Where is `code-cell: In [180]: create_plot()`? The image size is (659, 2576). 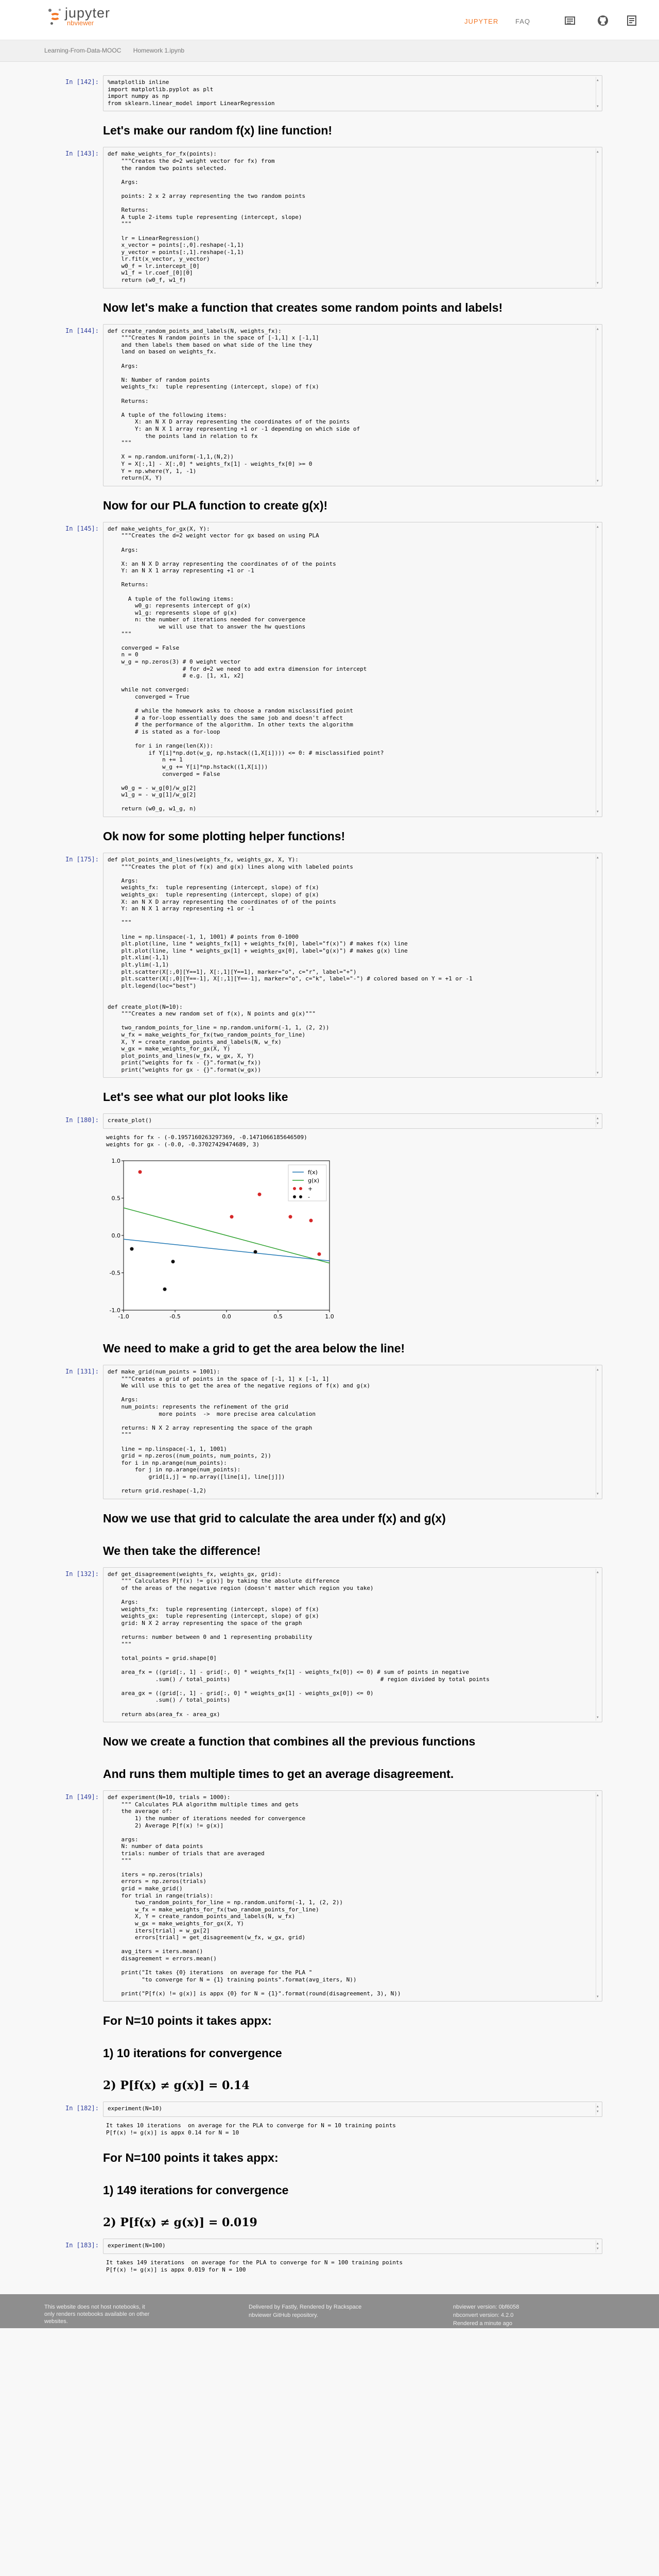
code-cell: In [180]: create_plot() is located at coordinates (329, 1121).